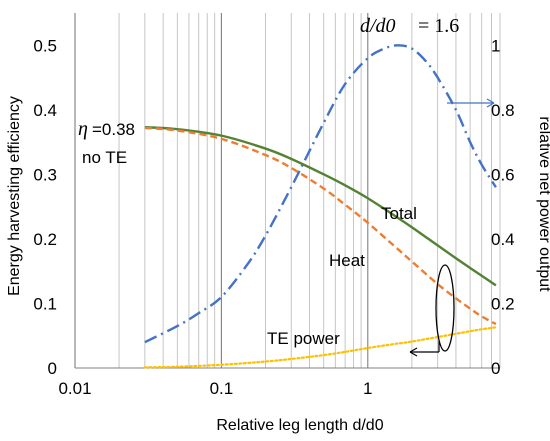 This screenshot has height=441, width=550. Describe the element at coordinates (45, 174) in the screenshot. I see `y-left-tick-label: 0.3` at that location.